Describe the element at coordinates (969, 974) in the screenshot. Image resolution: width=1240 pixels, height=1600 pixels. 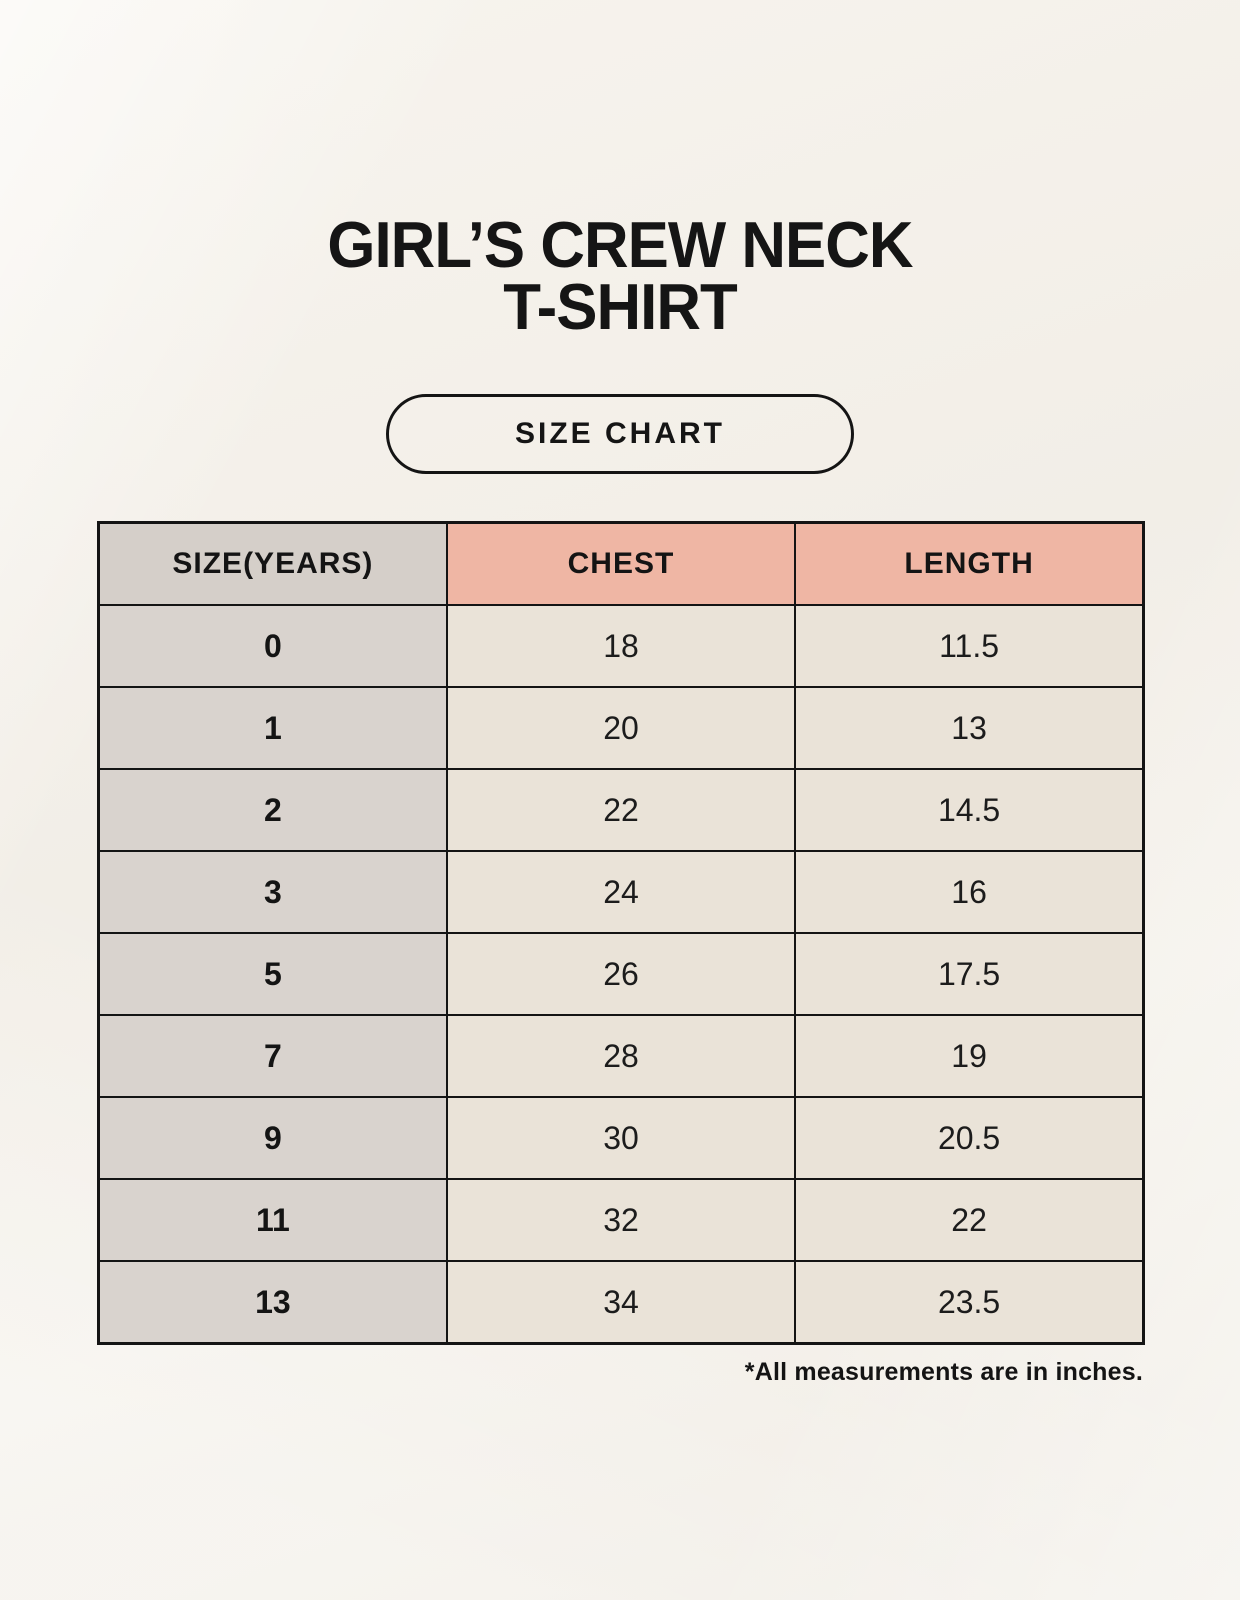
I see `cell-length: 17.5` at that location.